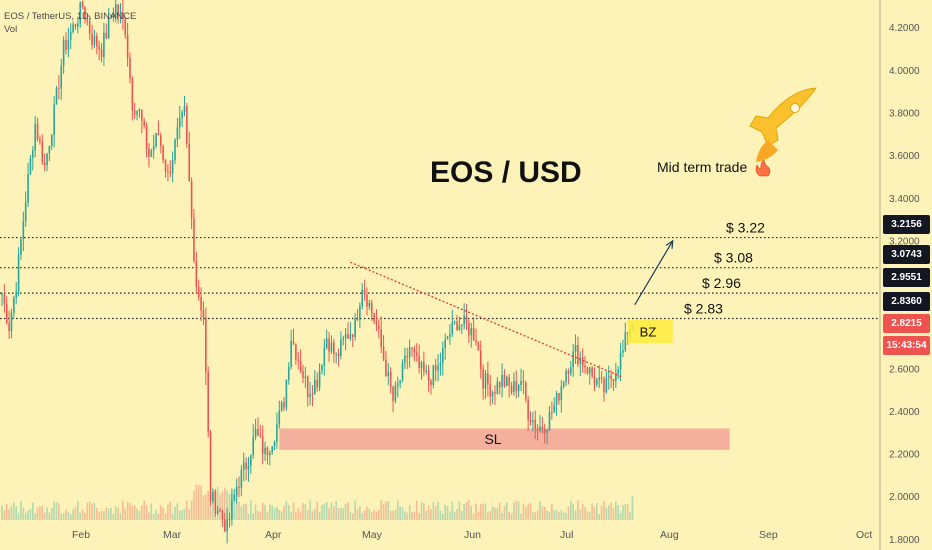  I want to click on chart-title: EOS / USD, so click(506, 172).